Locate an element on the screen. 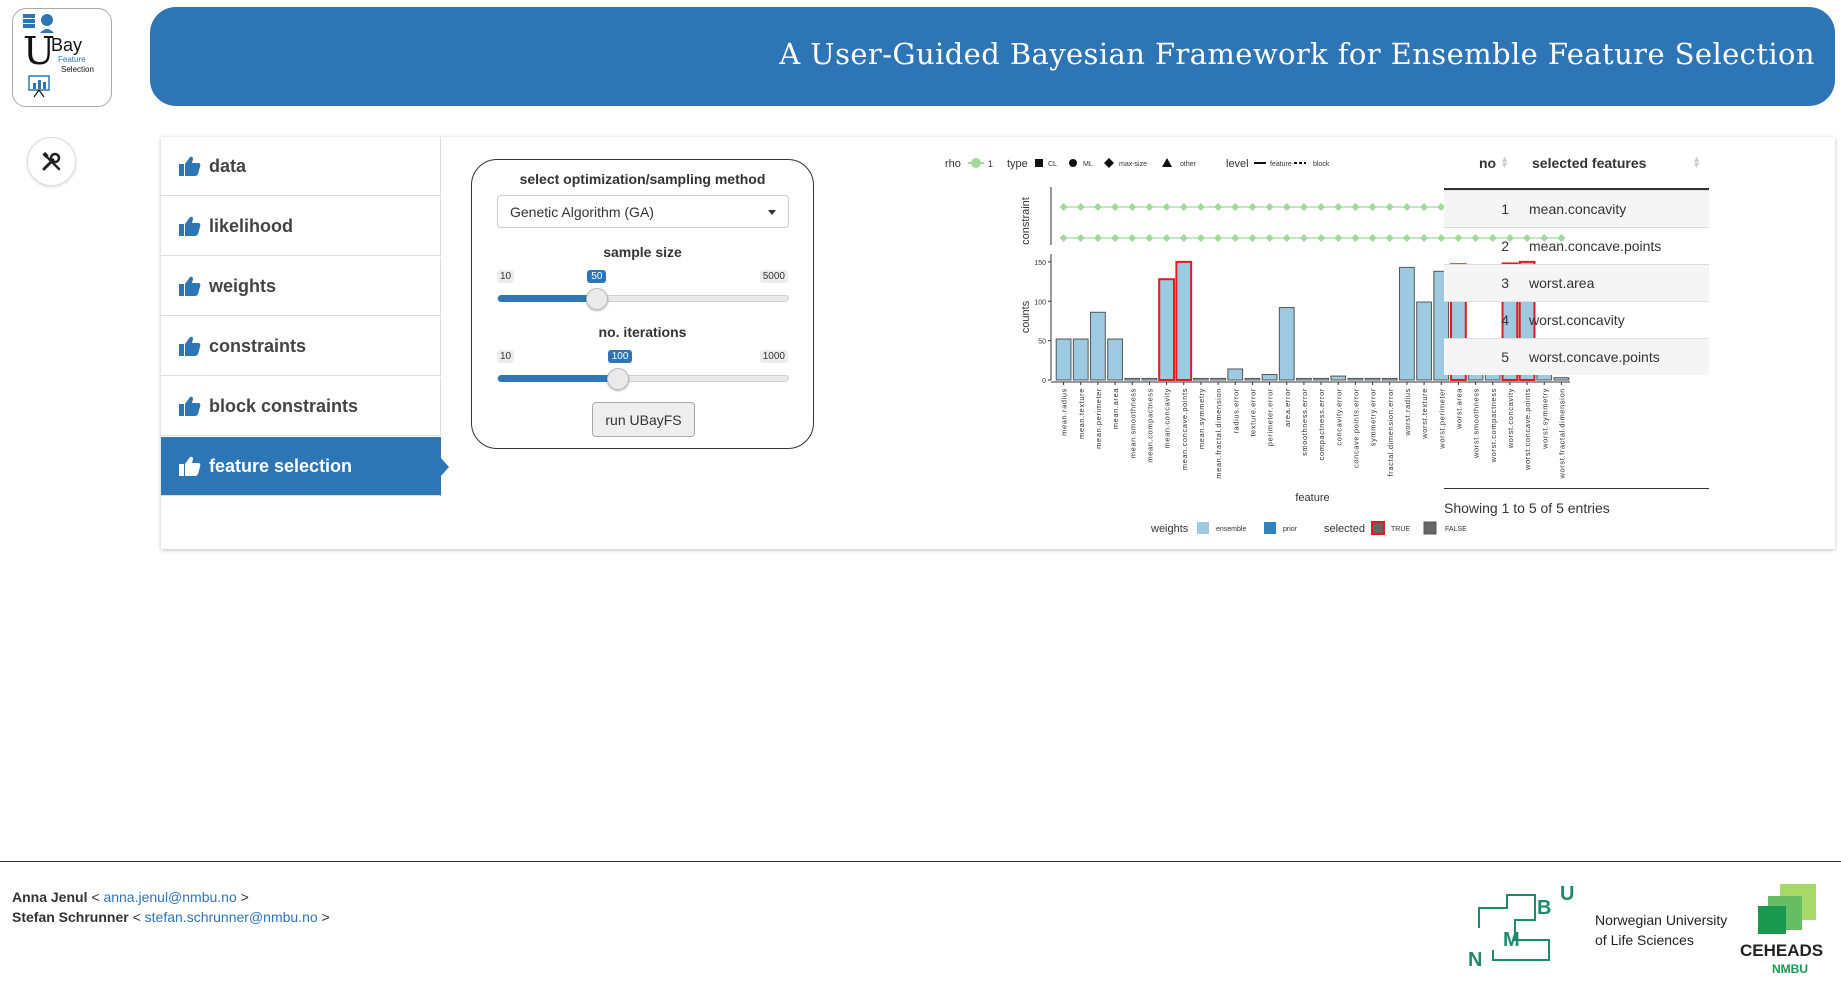  bar-mean-concavity is located at coordinates (1166, 329).